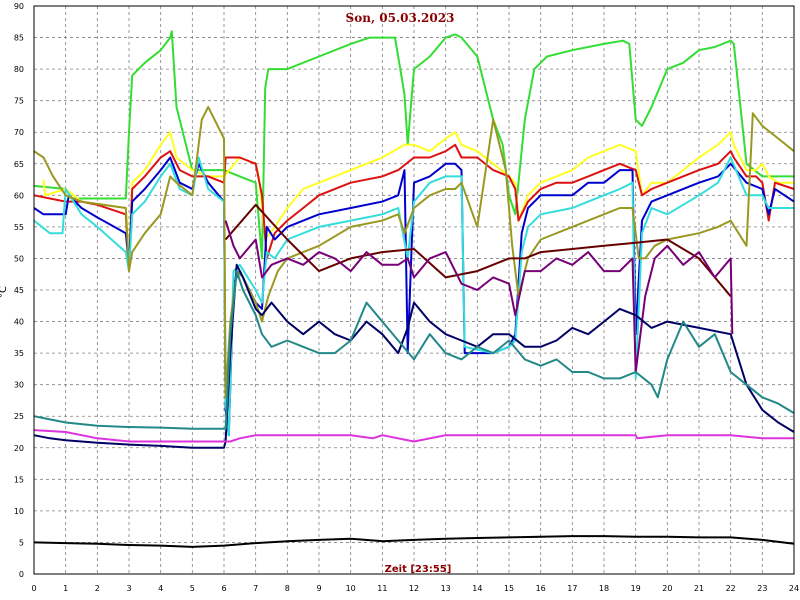 The height and width of the screenshot is (600, 800). What do you see at coordinates (19, 290) in the screenshot?
I see `y-tick-label: 45` at bounding box center [19, 290].